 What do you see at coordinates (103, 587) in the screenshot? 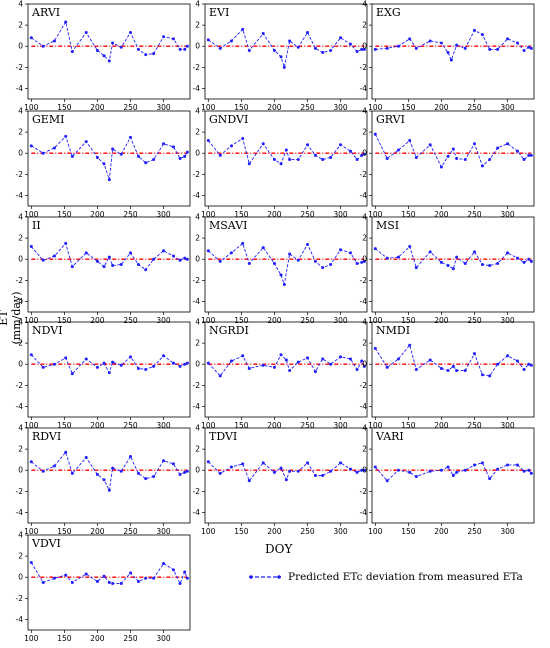
I see `panel-vdvi: VDVI 4 2 0 -2 -4 100 150 200 250 300` at bounding box center [103, 587].